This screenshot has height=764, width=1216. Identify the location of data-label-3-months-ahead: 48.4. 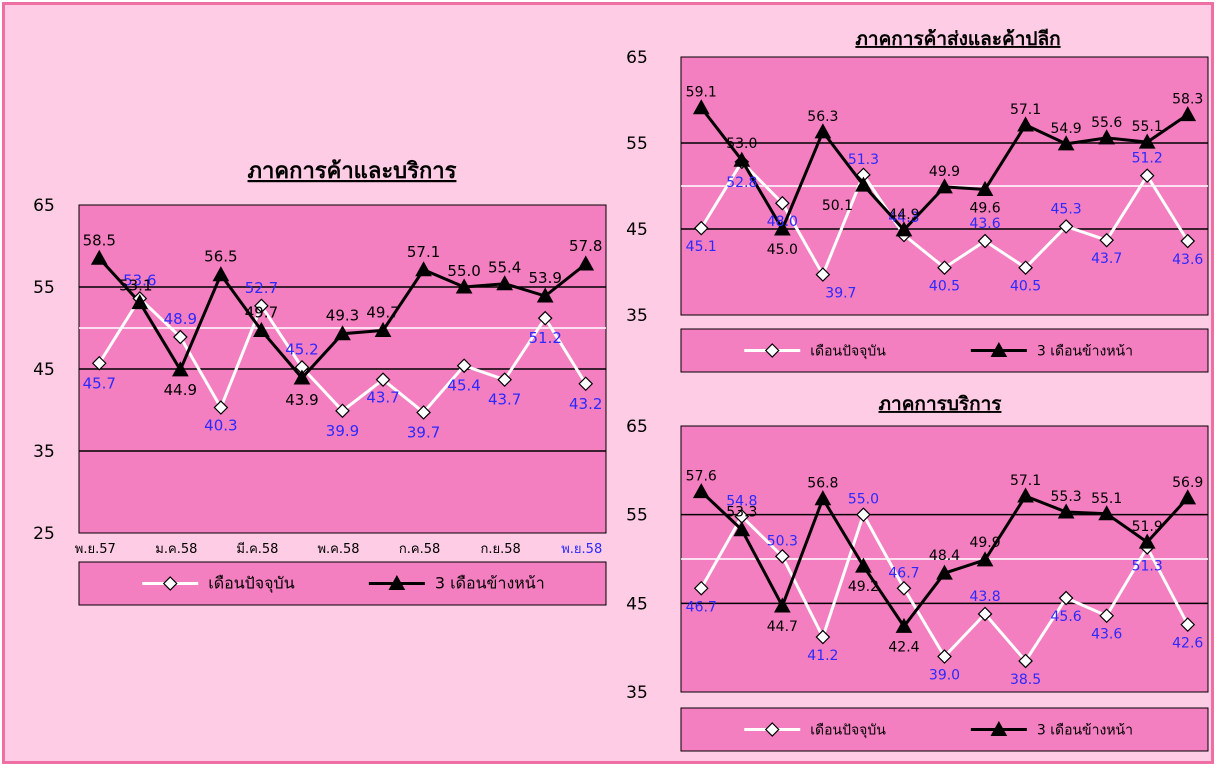
(944, 556).